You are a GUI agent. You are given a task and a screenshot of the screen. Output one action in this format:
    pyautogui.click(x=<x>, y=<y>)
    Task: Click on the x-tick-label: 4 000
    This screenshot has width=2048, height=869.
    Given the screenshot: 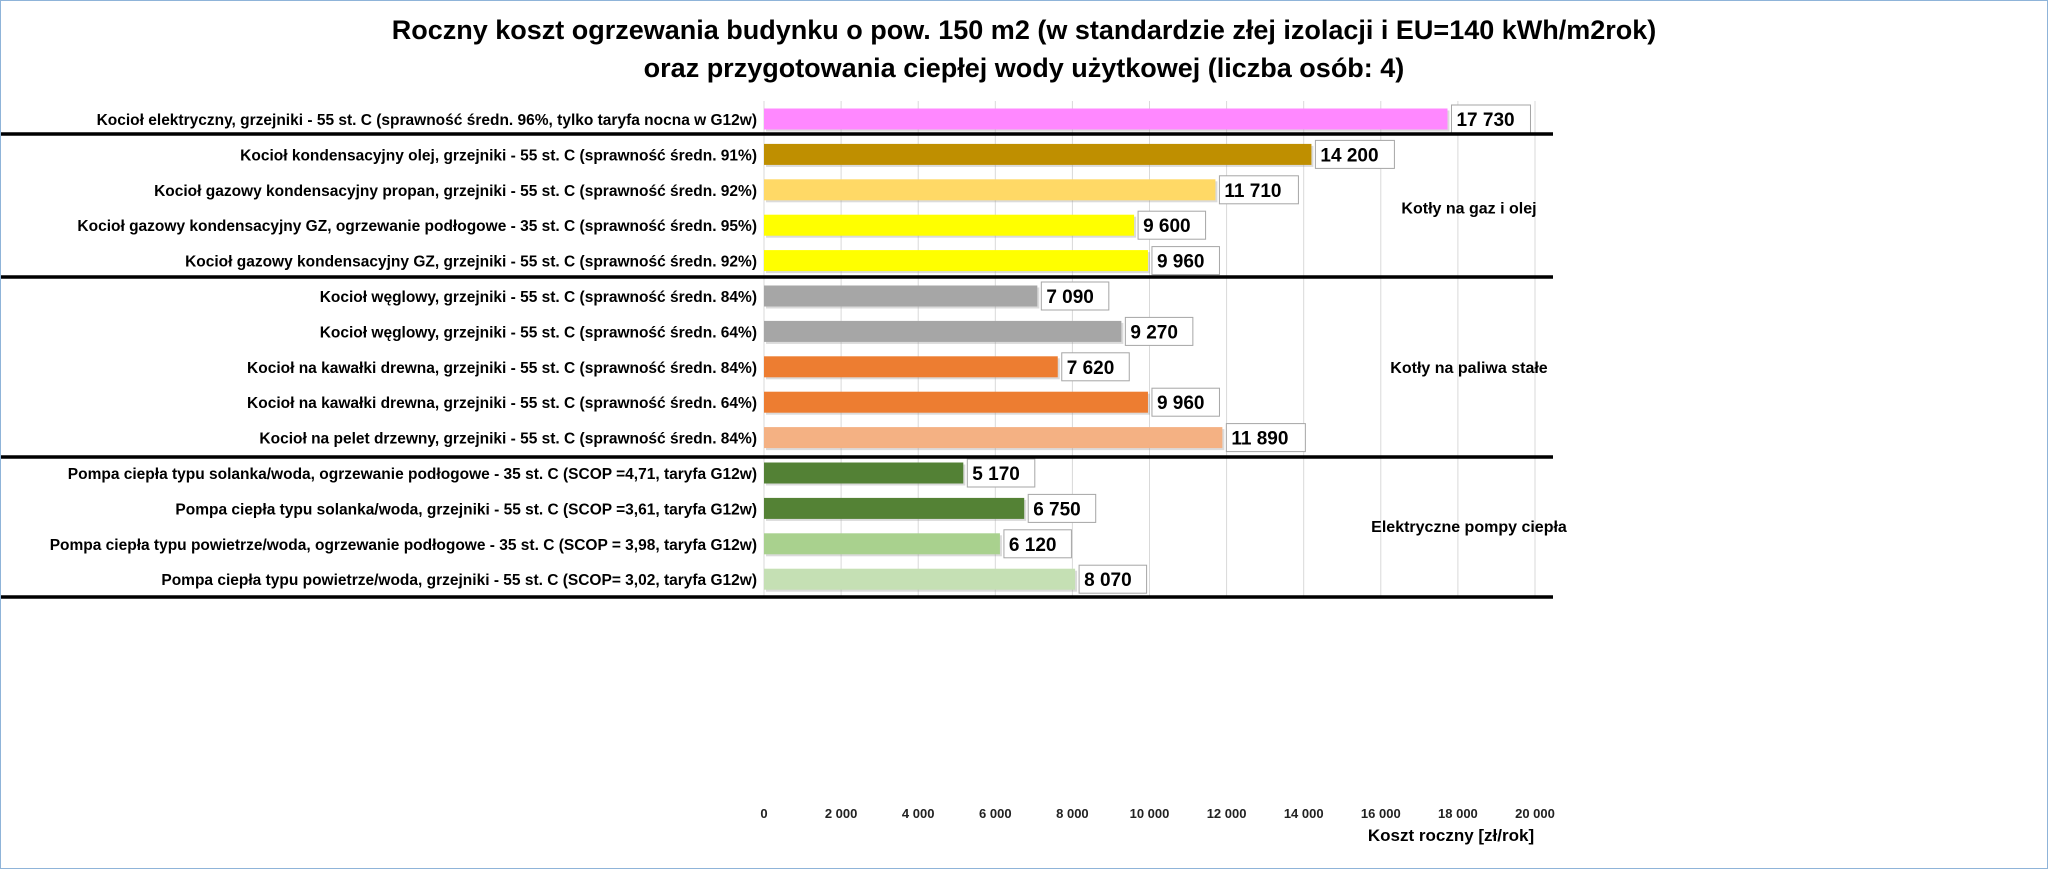 What is the action you would take?
    pyautogui.click(x=918, y=813)
    